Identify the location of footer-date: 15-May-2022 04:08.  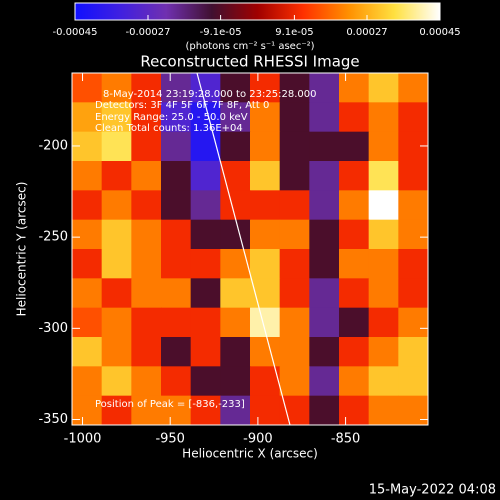
(432, 490).